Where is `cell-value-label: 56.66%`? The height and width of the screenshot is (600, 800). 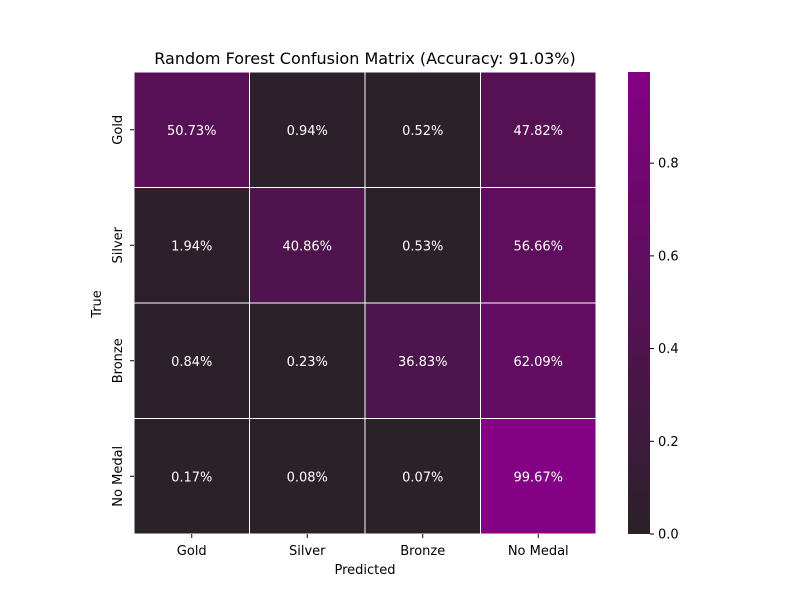 cell-value-label: 56.66% is located at coordinates (538, 246).